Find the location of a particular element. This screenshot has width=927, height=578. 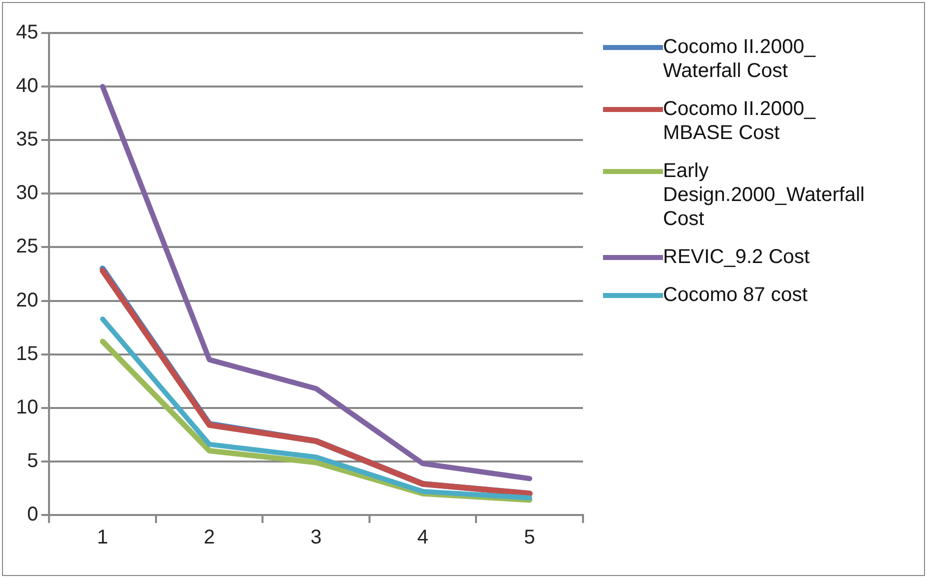

y-tick-label: 35 is located at coordinates (27, 139).